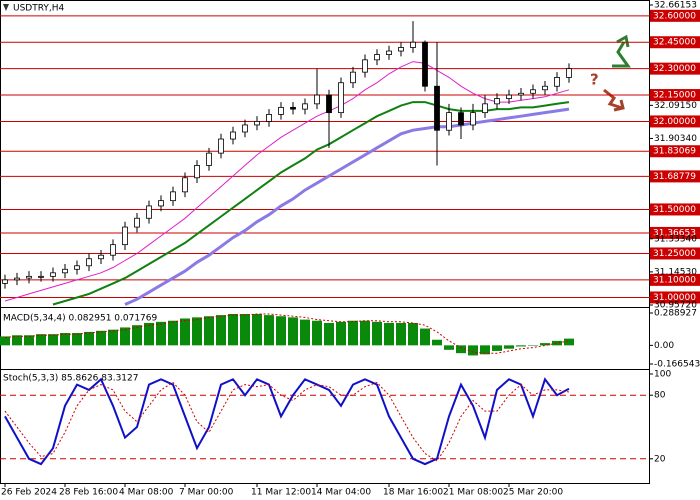 This screenshot has height=500, width=700. I want to click on stoch-line, so click(287, 421).